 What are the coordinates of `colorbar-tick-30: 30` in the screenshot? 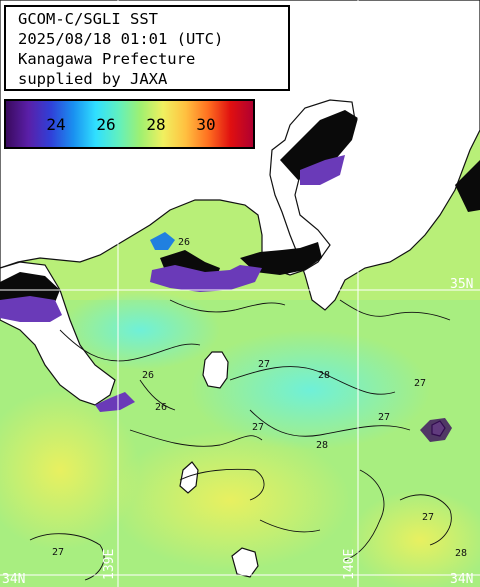 It's located at (206, 124).